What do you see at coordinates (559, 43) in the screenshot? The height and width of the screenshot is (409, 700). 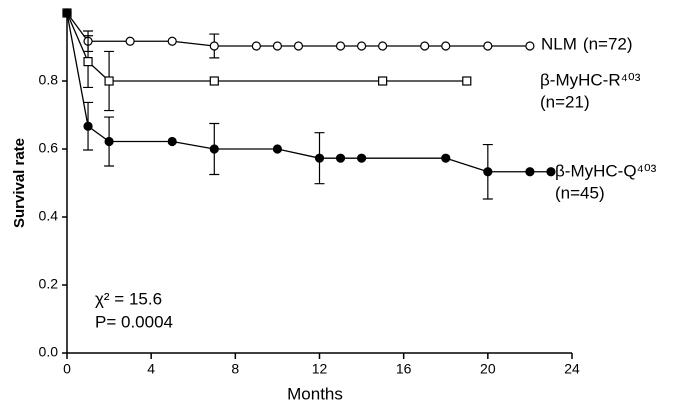 I see `legend-label: NLM` at bounding box center [559, 43].